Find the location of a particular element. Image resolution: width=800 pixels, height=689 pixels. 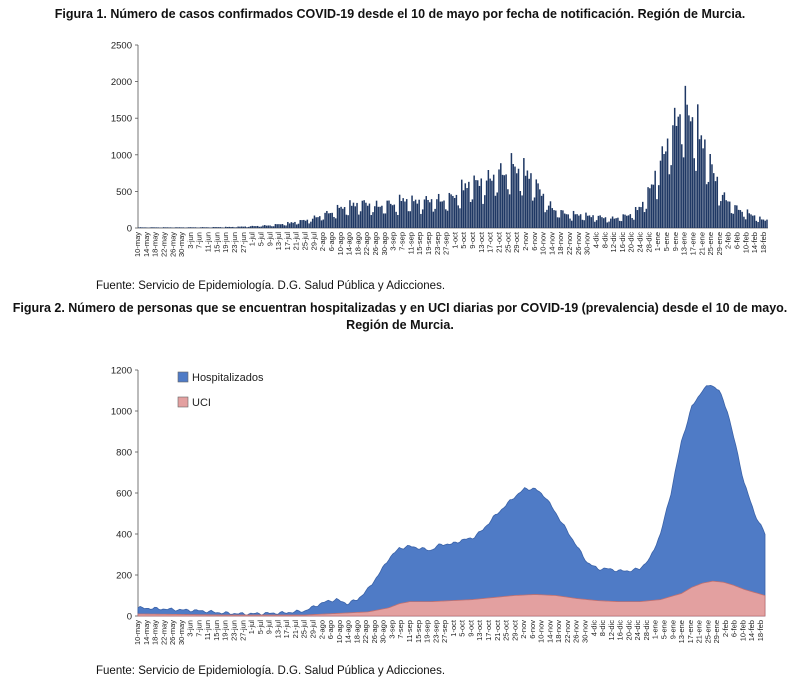

chart2-y-tick-label: 1000 is located at coordinates (121, 412).